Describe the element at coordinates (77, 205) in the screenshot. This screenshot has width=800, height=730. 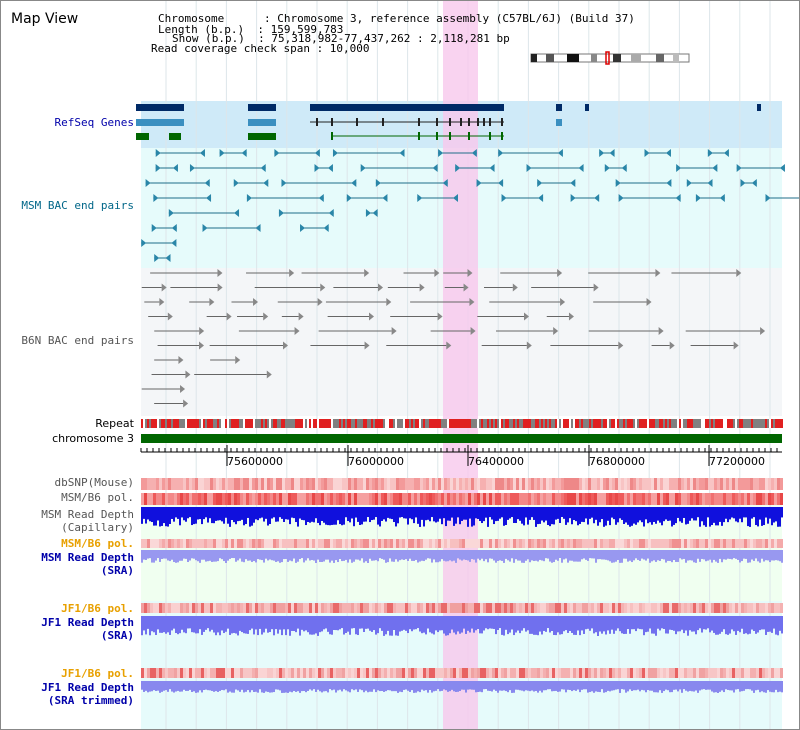
I see `track-label-msm-bac: MSM BAC end pairs` at that location.